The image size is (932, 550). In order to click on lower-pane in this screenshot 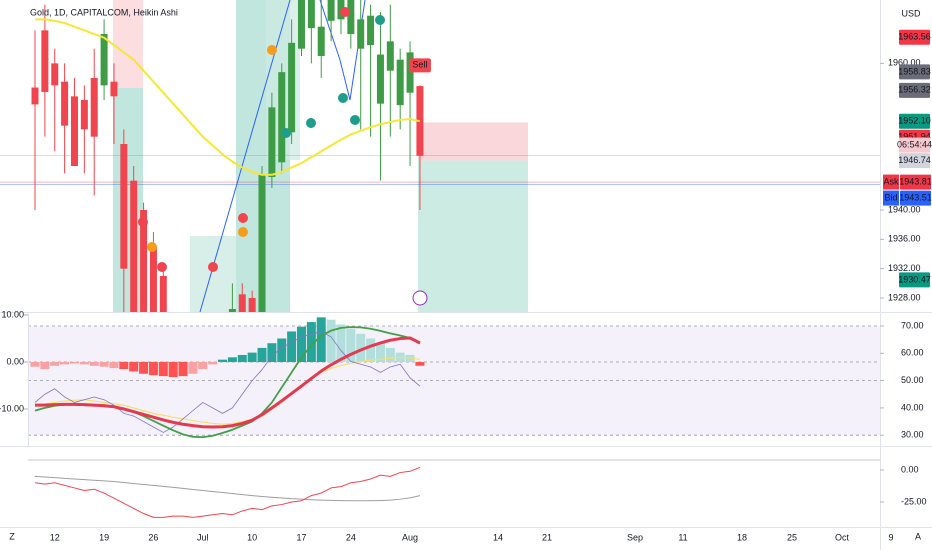, I will do `click(454, 488)`.